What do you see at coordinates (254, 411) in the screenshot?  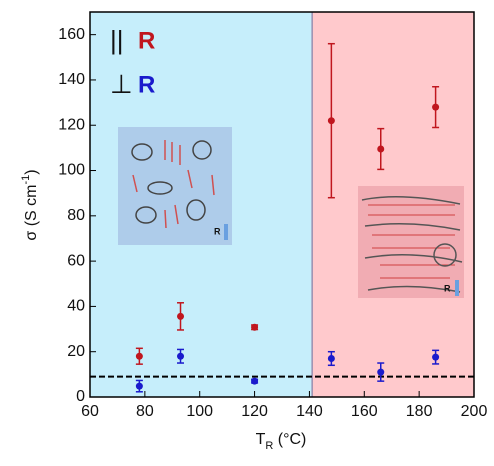 I see `x-tick-label: 120` at bounding box center [254, 411].